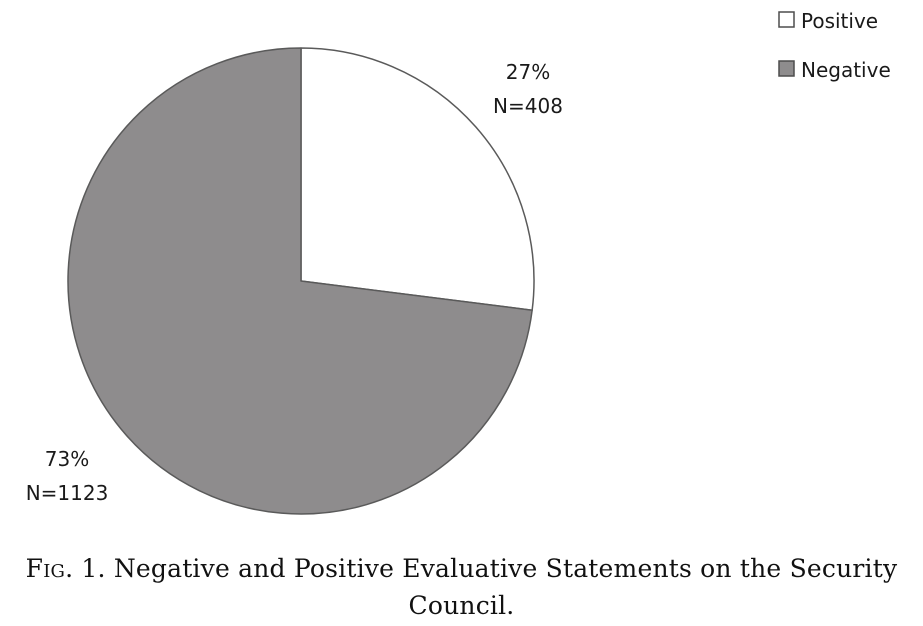  I want to click on legend-item-negative: Negative, so click(834, 70).